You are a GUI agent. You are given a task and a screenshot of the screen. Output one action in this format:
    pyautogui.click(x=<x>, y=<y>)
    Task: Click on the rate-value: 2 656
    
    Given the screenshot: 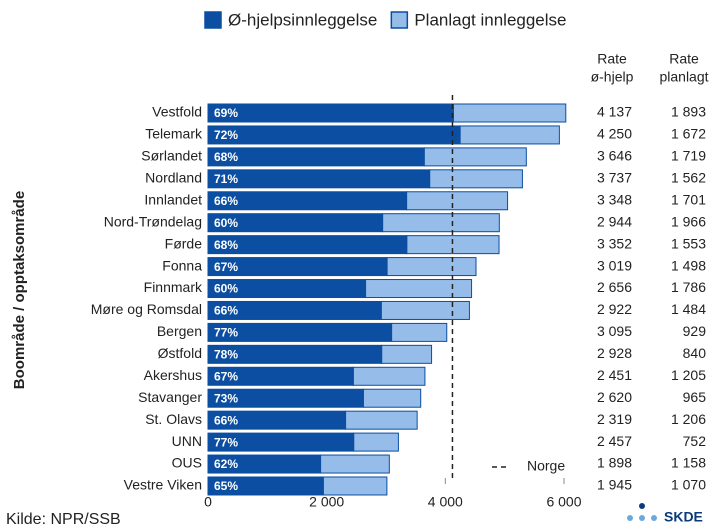 What is the action you would take?
    pyautogui.click(x=614, y=287)
    